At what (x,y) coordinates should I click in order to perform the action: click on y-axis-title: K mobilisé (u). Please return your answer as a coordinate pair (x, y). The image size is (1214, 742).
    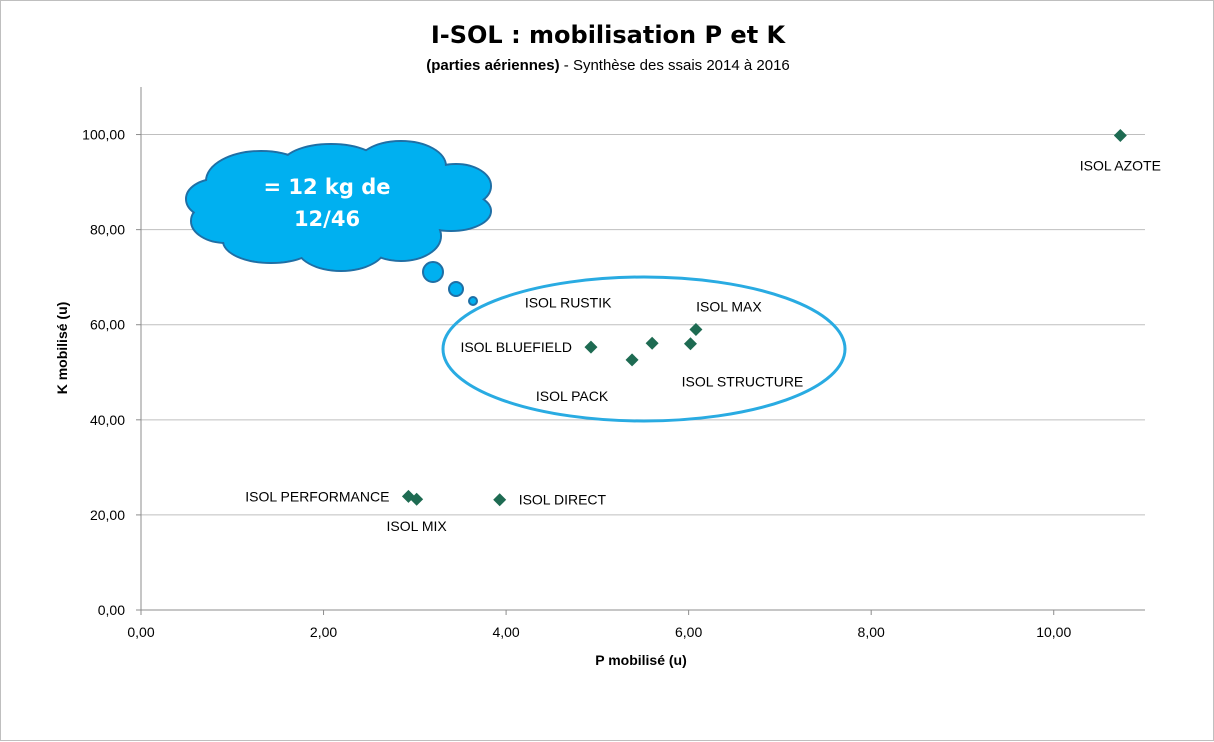
    Looking at the image, I should click on (62, 348).